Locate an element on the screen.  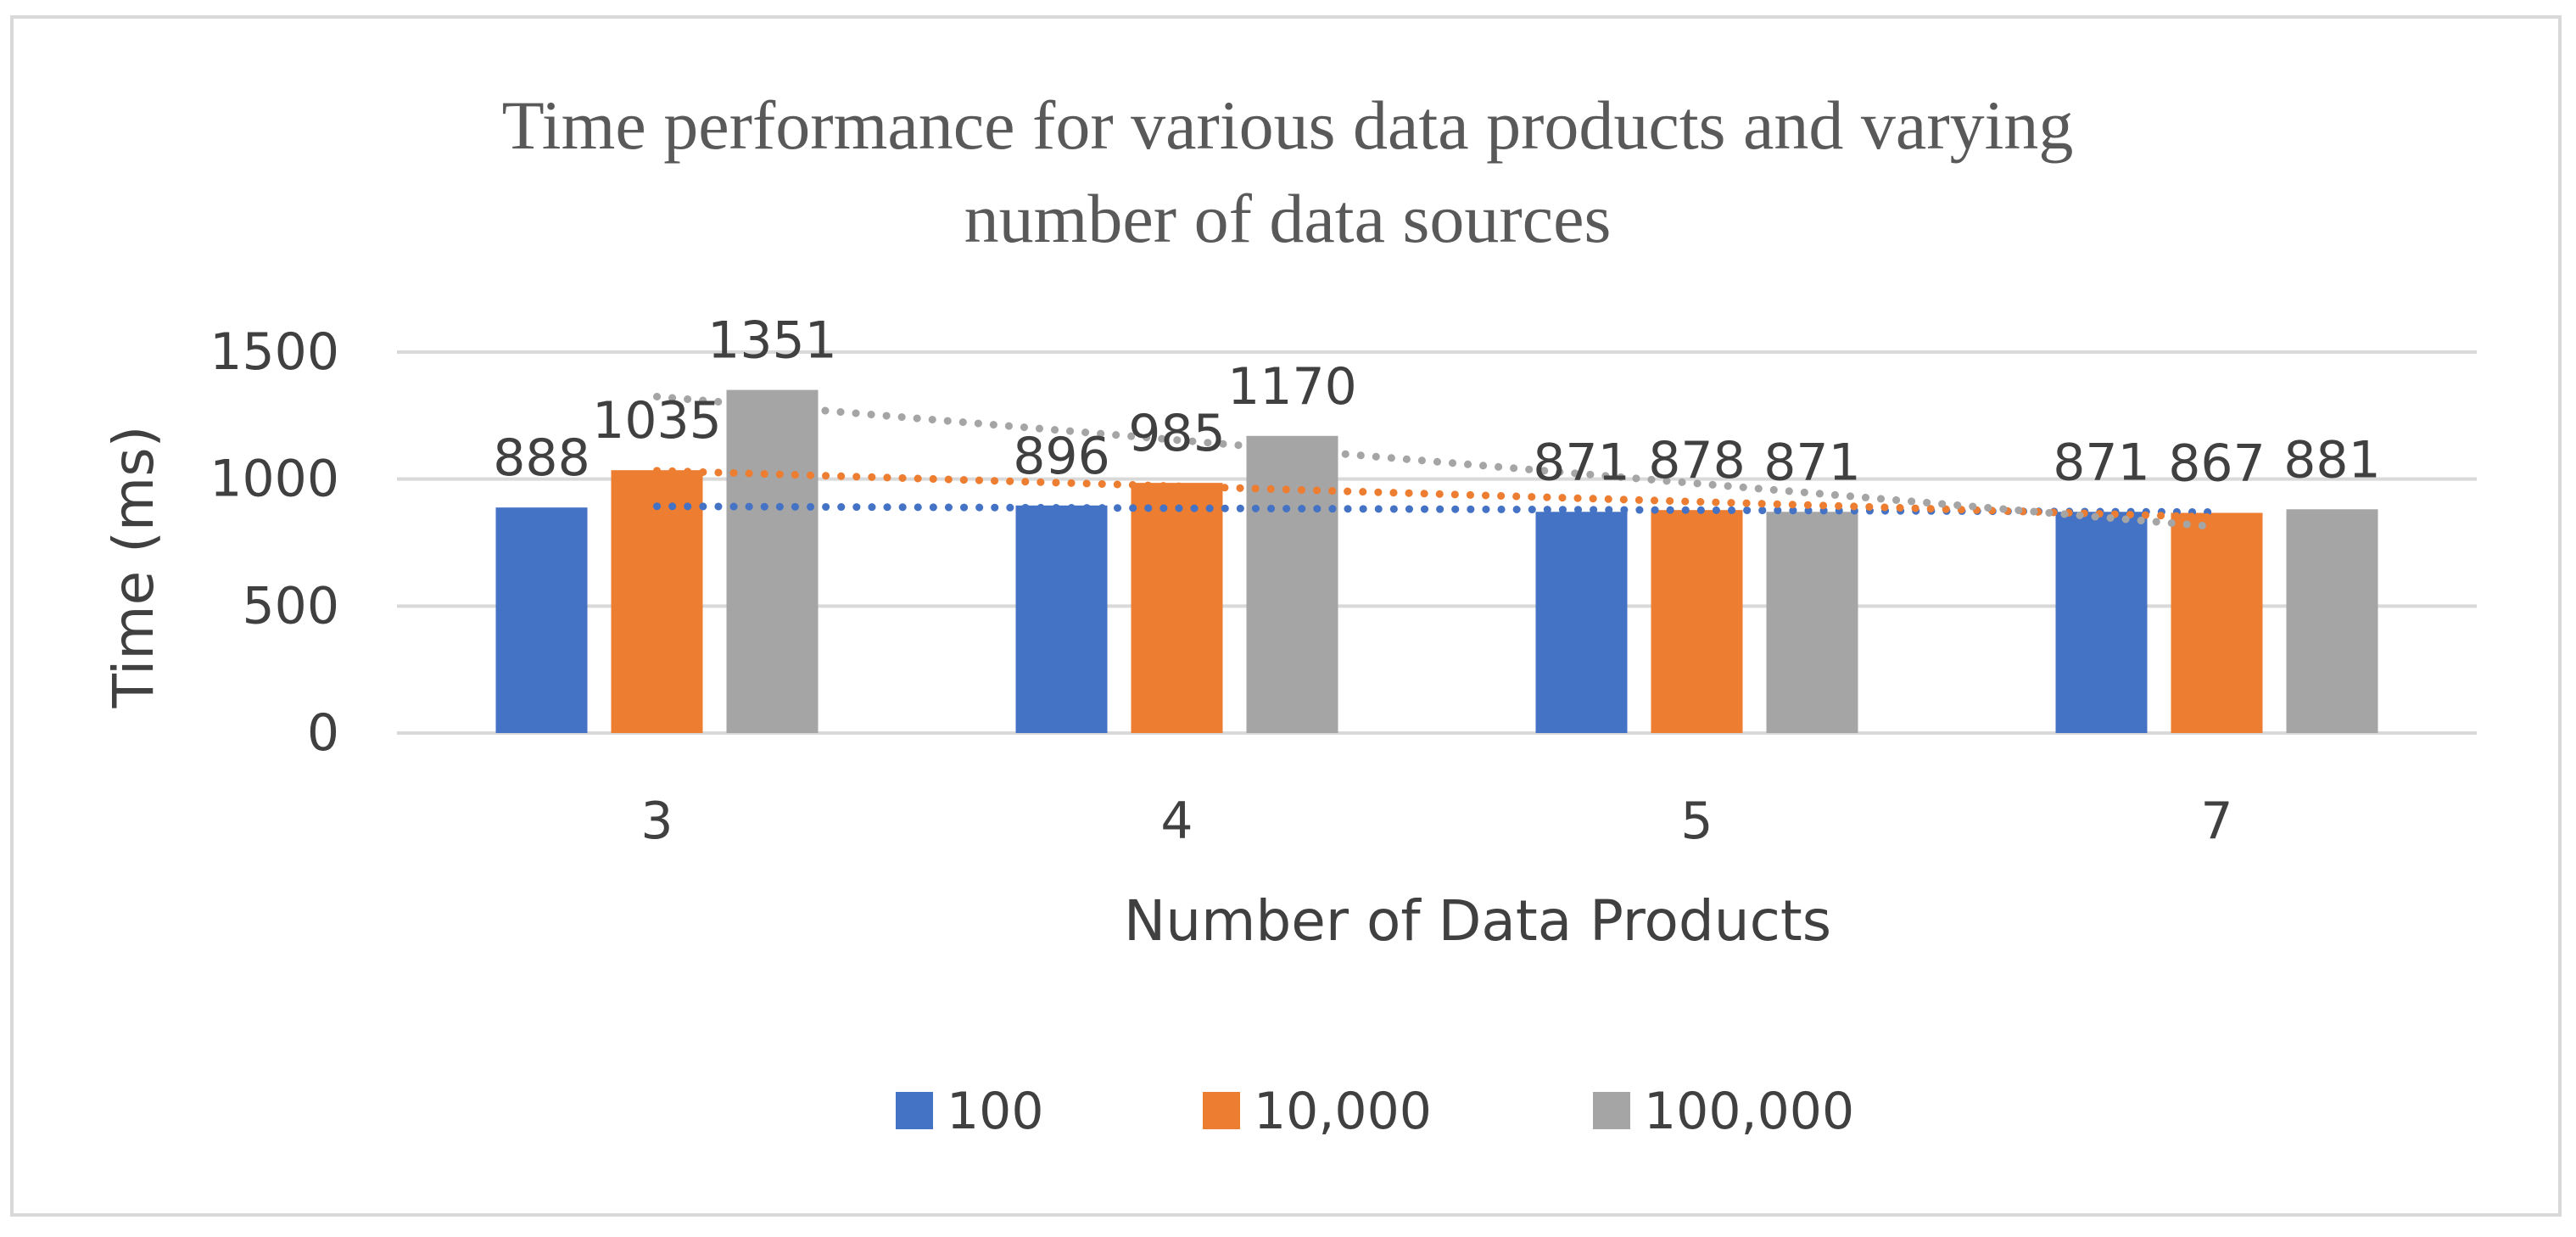
y-tick-label: 0 is located at coordinates (323, 733).